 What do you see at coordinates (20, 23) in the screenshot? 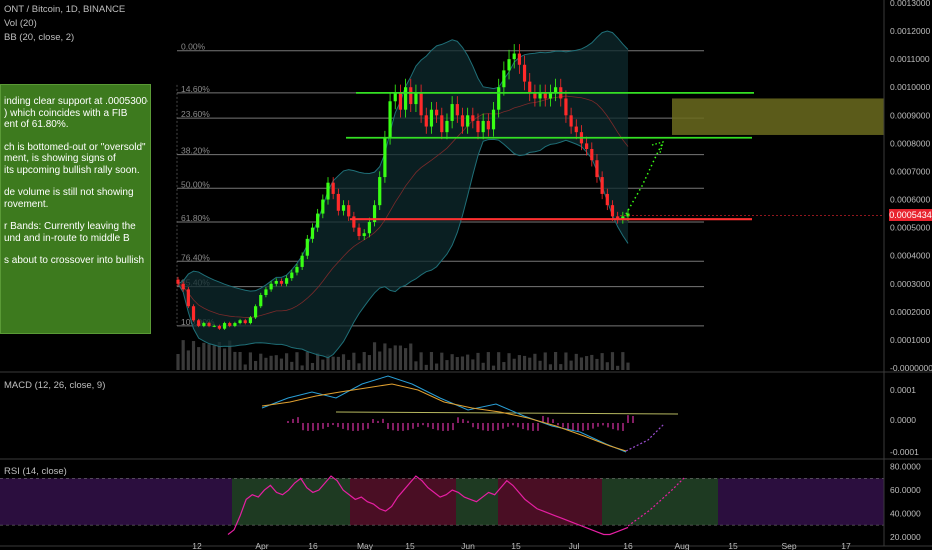
I see `volume-indicator-label: Vol (20)` at bounding box center [20, 23].